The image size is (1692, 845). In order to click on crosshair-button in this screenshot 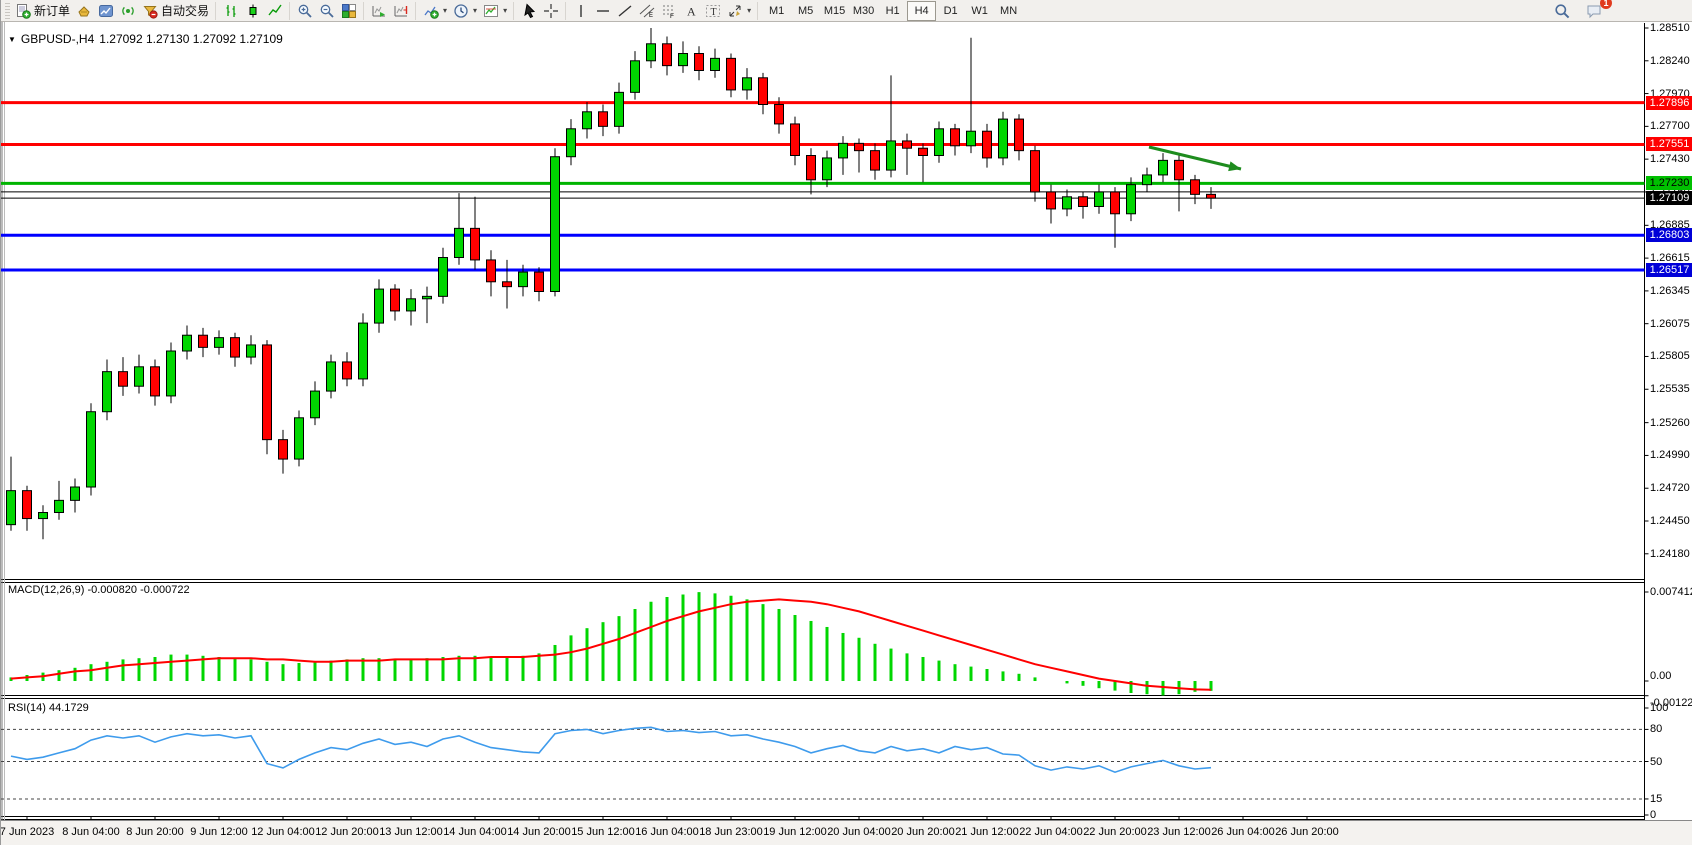, I will do `click(551, 11)`.